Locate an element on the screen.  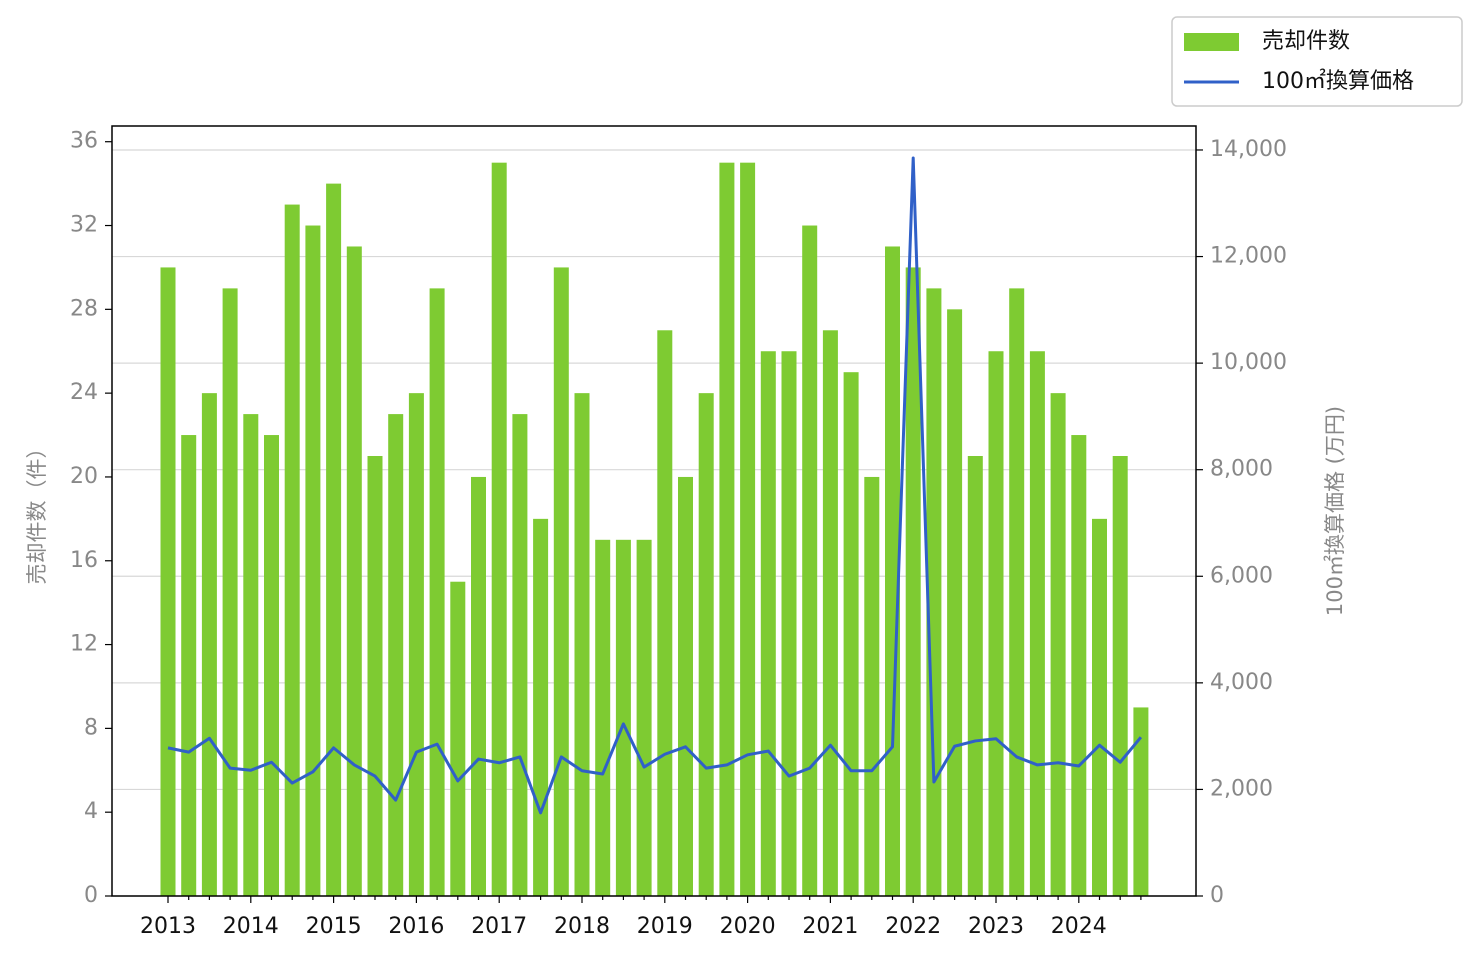
y2-tick-label: 2,000 is located at coordinates (1241, 788).